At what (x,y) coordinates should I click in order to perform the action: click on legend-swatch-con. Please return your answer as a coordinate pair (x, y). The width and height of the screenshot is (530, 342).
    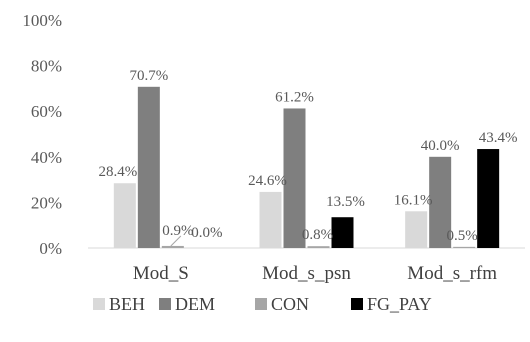
    Looking at the image, I should click on (261, 304).